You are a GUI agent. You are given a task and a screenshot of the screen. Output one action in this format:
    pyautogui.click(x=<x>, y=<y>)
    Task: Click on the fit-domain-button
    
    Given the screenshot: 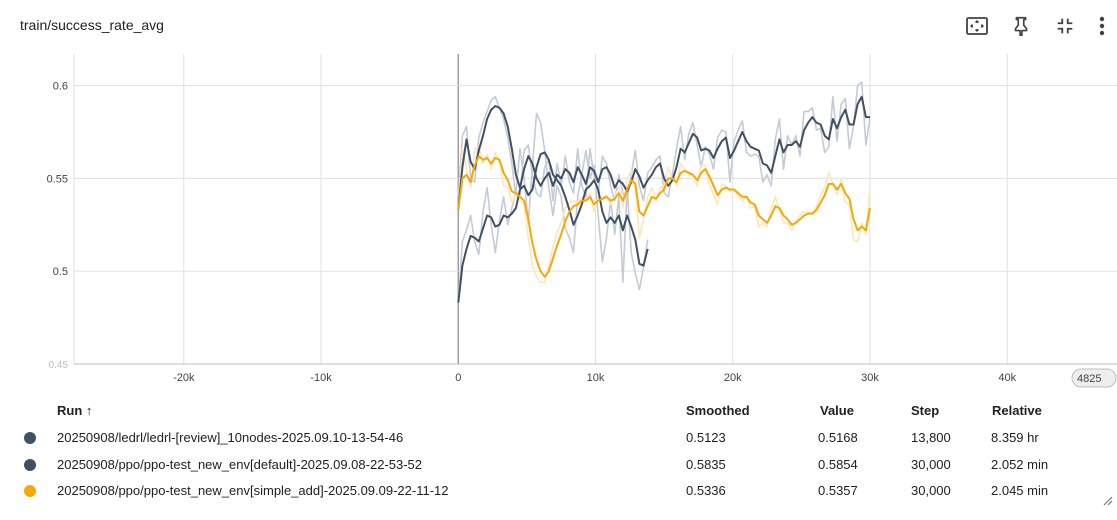 What is the action you would take?
    pyautogui.click(x=977, y=26)
    